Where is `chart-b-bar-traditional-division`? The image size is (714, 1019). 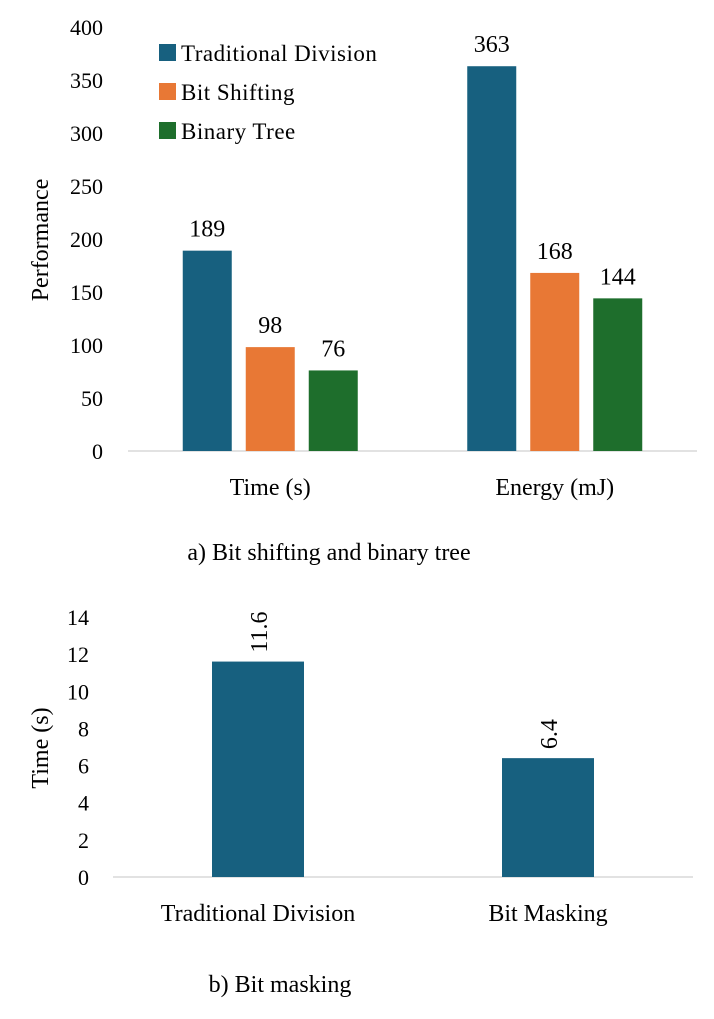 chart-b-bar-traditional-division is located at coordinates (258, 769).